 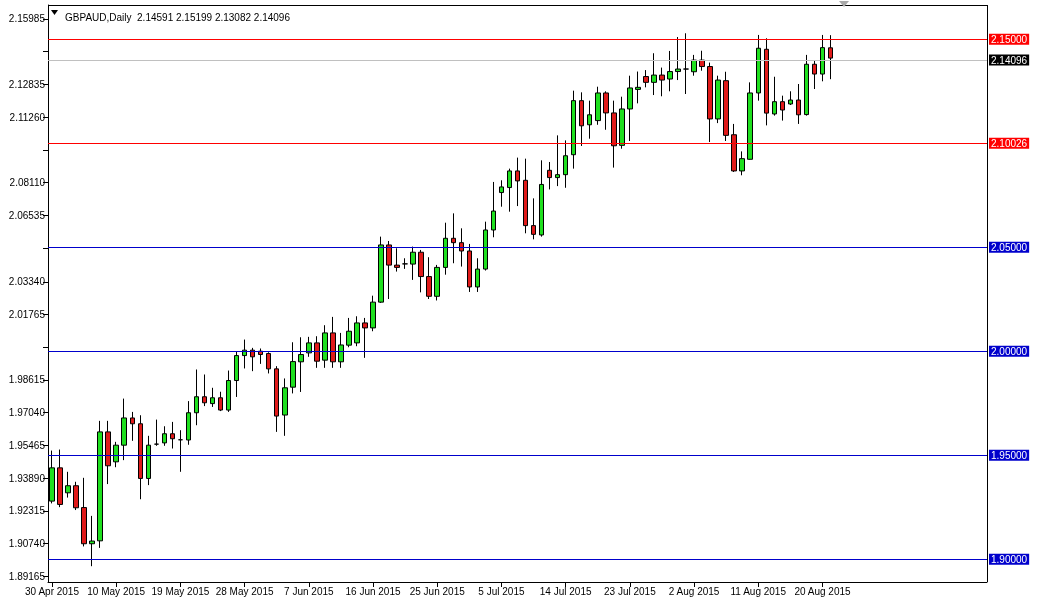 What do you see at coordinates (27, 183) in the screenshot?
I see `y-tick-label: 2.08110` at bounding box center [27, 183].